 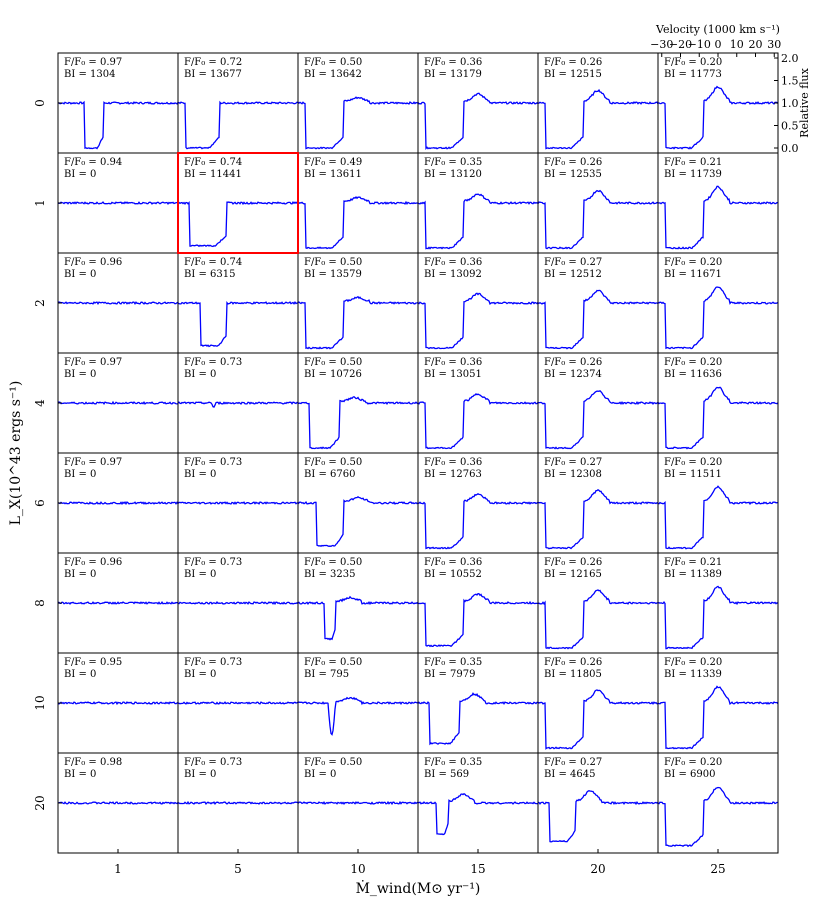 I want to click on flux-ratio-label: F/F₀ = 0.49, so click(x=333, y=162).